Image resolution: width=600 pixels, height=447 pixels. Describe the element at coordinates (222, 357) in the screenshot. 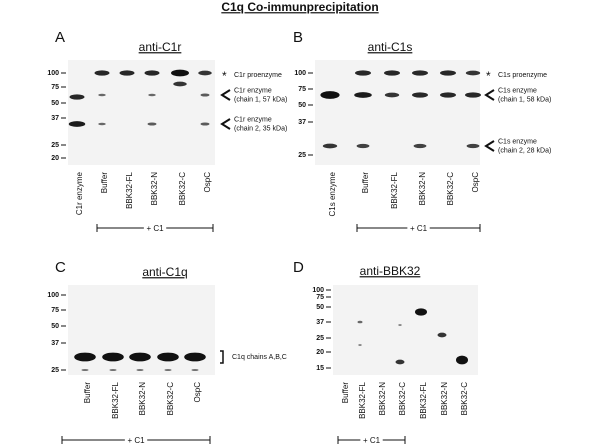

I see `bracket` at that location.